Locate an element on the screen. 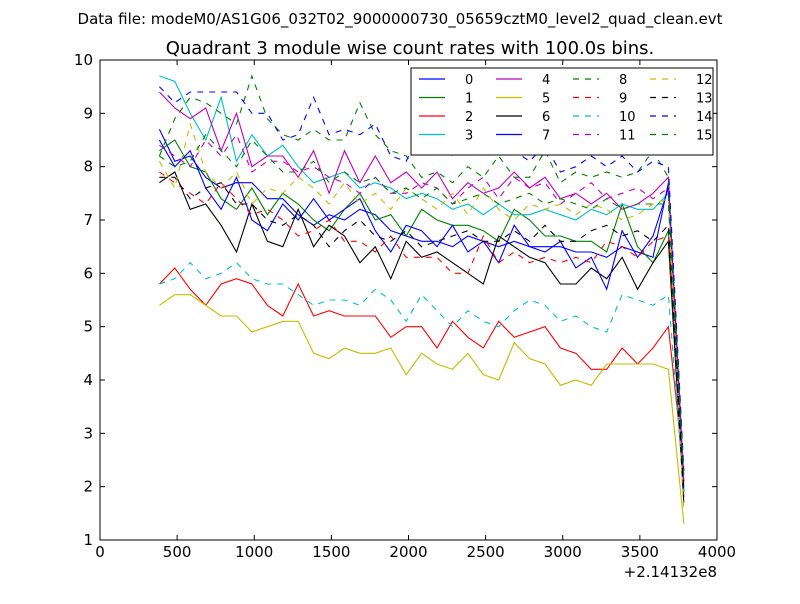 This screenshot has height=604, width=800. legend-label-13: 13 is located at coordinates (704, 99).